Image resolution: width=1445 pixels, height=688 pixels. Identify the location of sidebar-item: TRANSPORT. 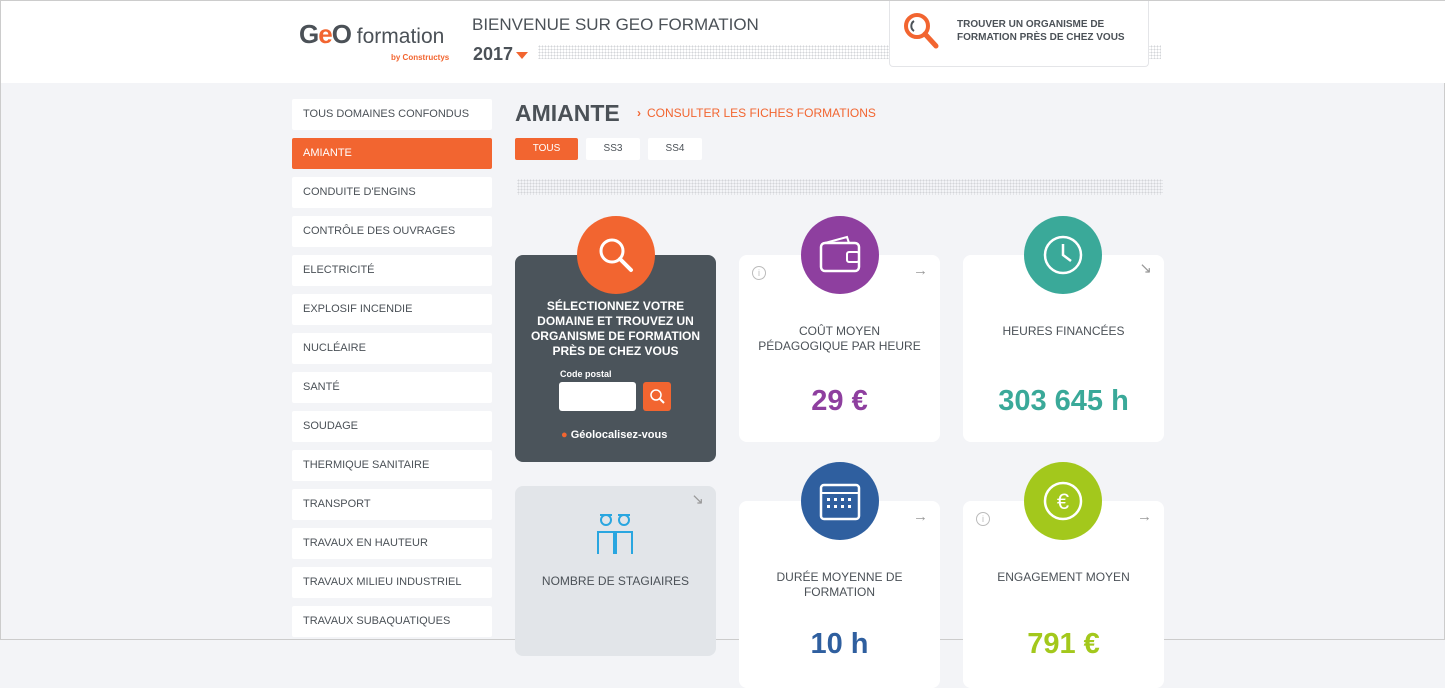
(392, 504).